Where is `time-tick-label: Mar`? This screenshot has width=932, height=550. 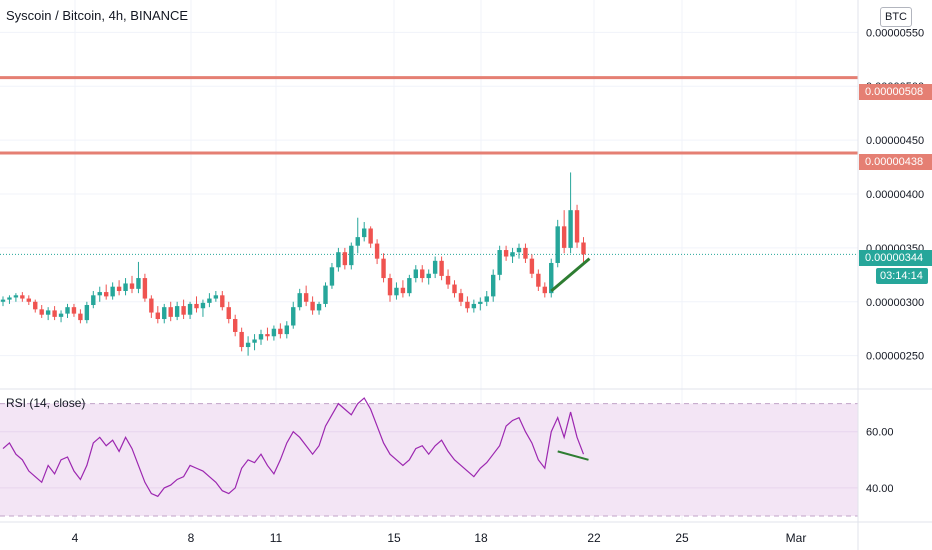 time-tick-label: Mar is located at coordinates (796, 538).